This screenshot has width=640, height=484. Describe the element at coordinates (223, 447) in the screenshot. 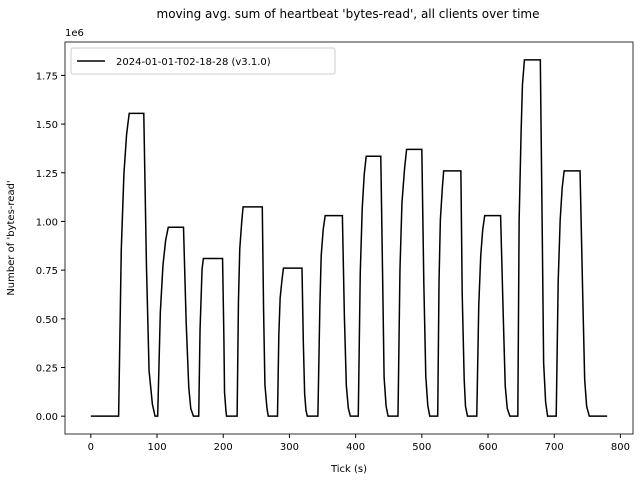

I see `x-tick-label: 200` at that location.